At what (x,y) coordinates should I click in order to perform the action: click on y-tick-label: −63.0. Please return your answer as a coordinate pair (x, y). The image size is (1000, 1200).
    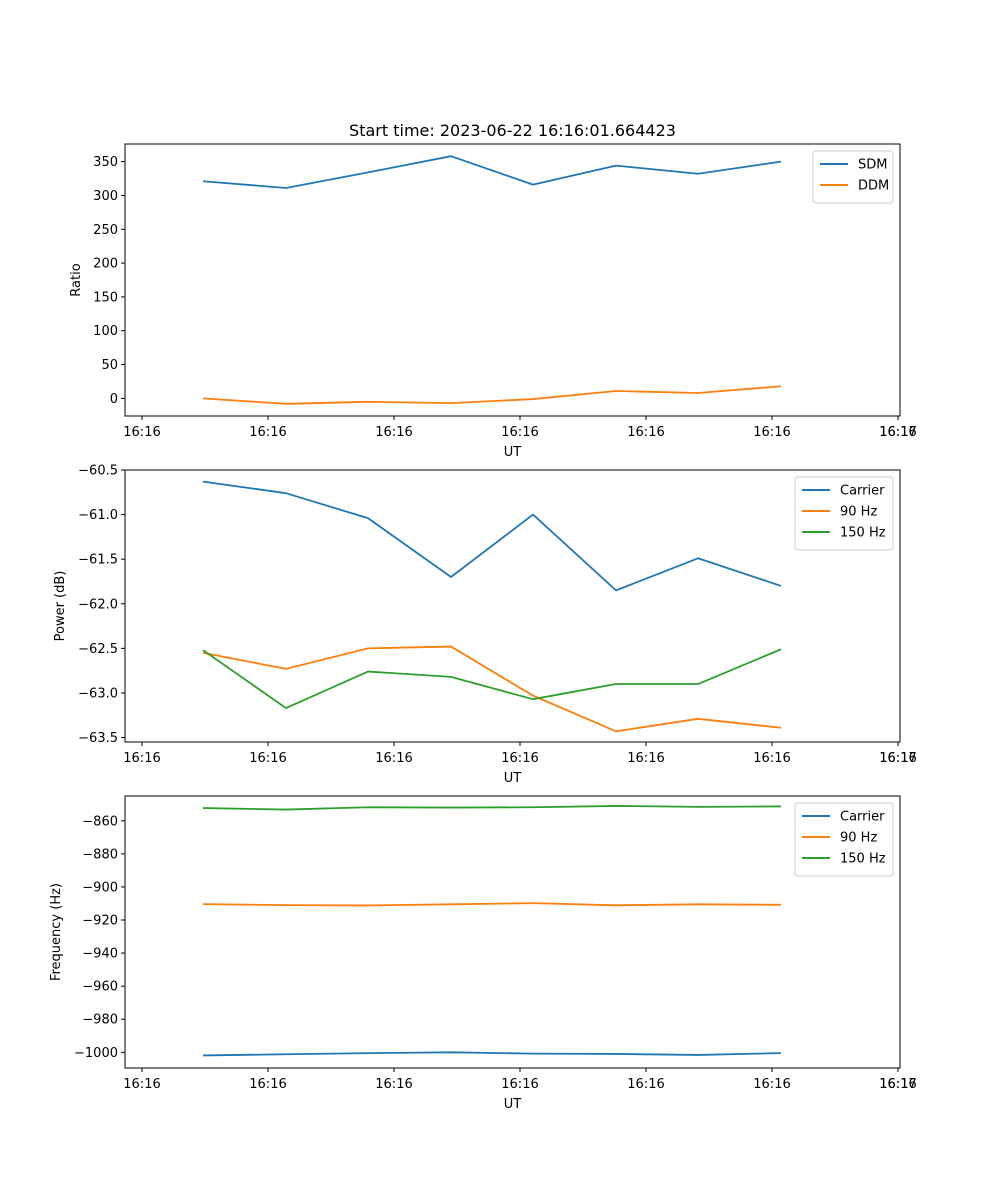
    Looking at the image, I should click on (98, 693).